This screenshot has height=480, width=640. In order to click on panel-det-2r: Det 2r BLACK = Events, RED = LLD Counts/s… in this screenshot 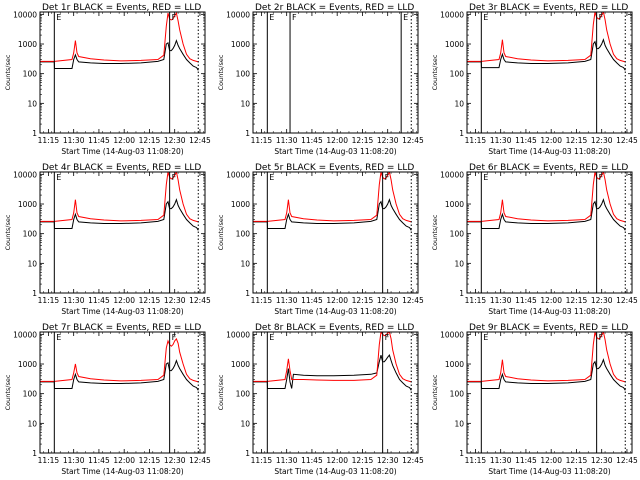, I will do `click(320, 79)`.